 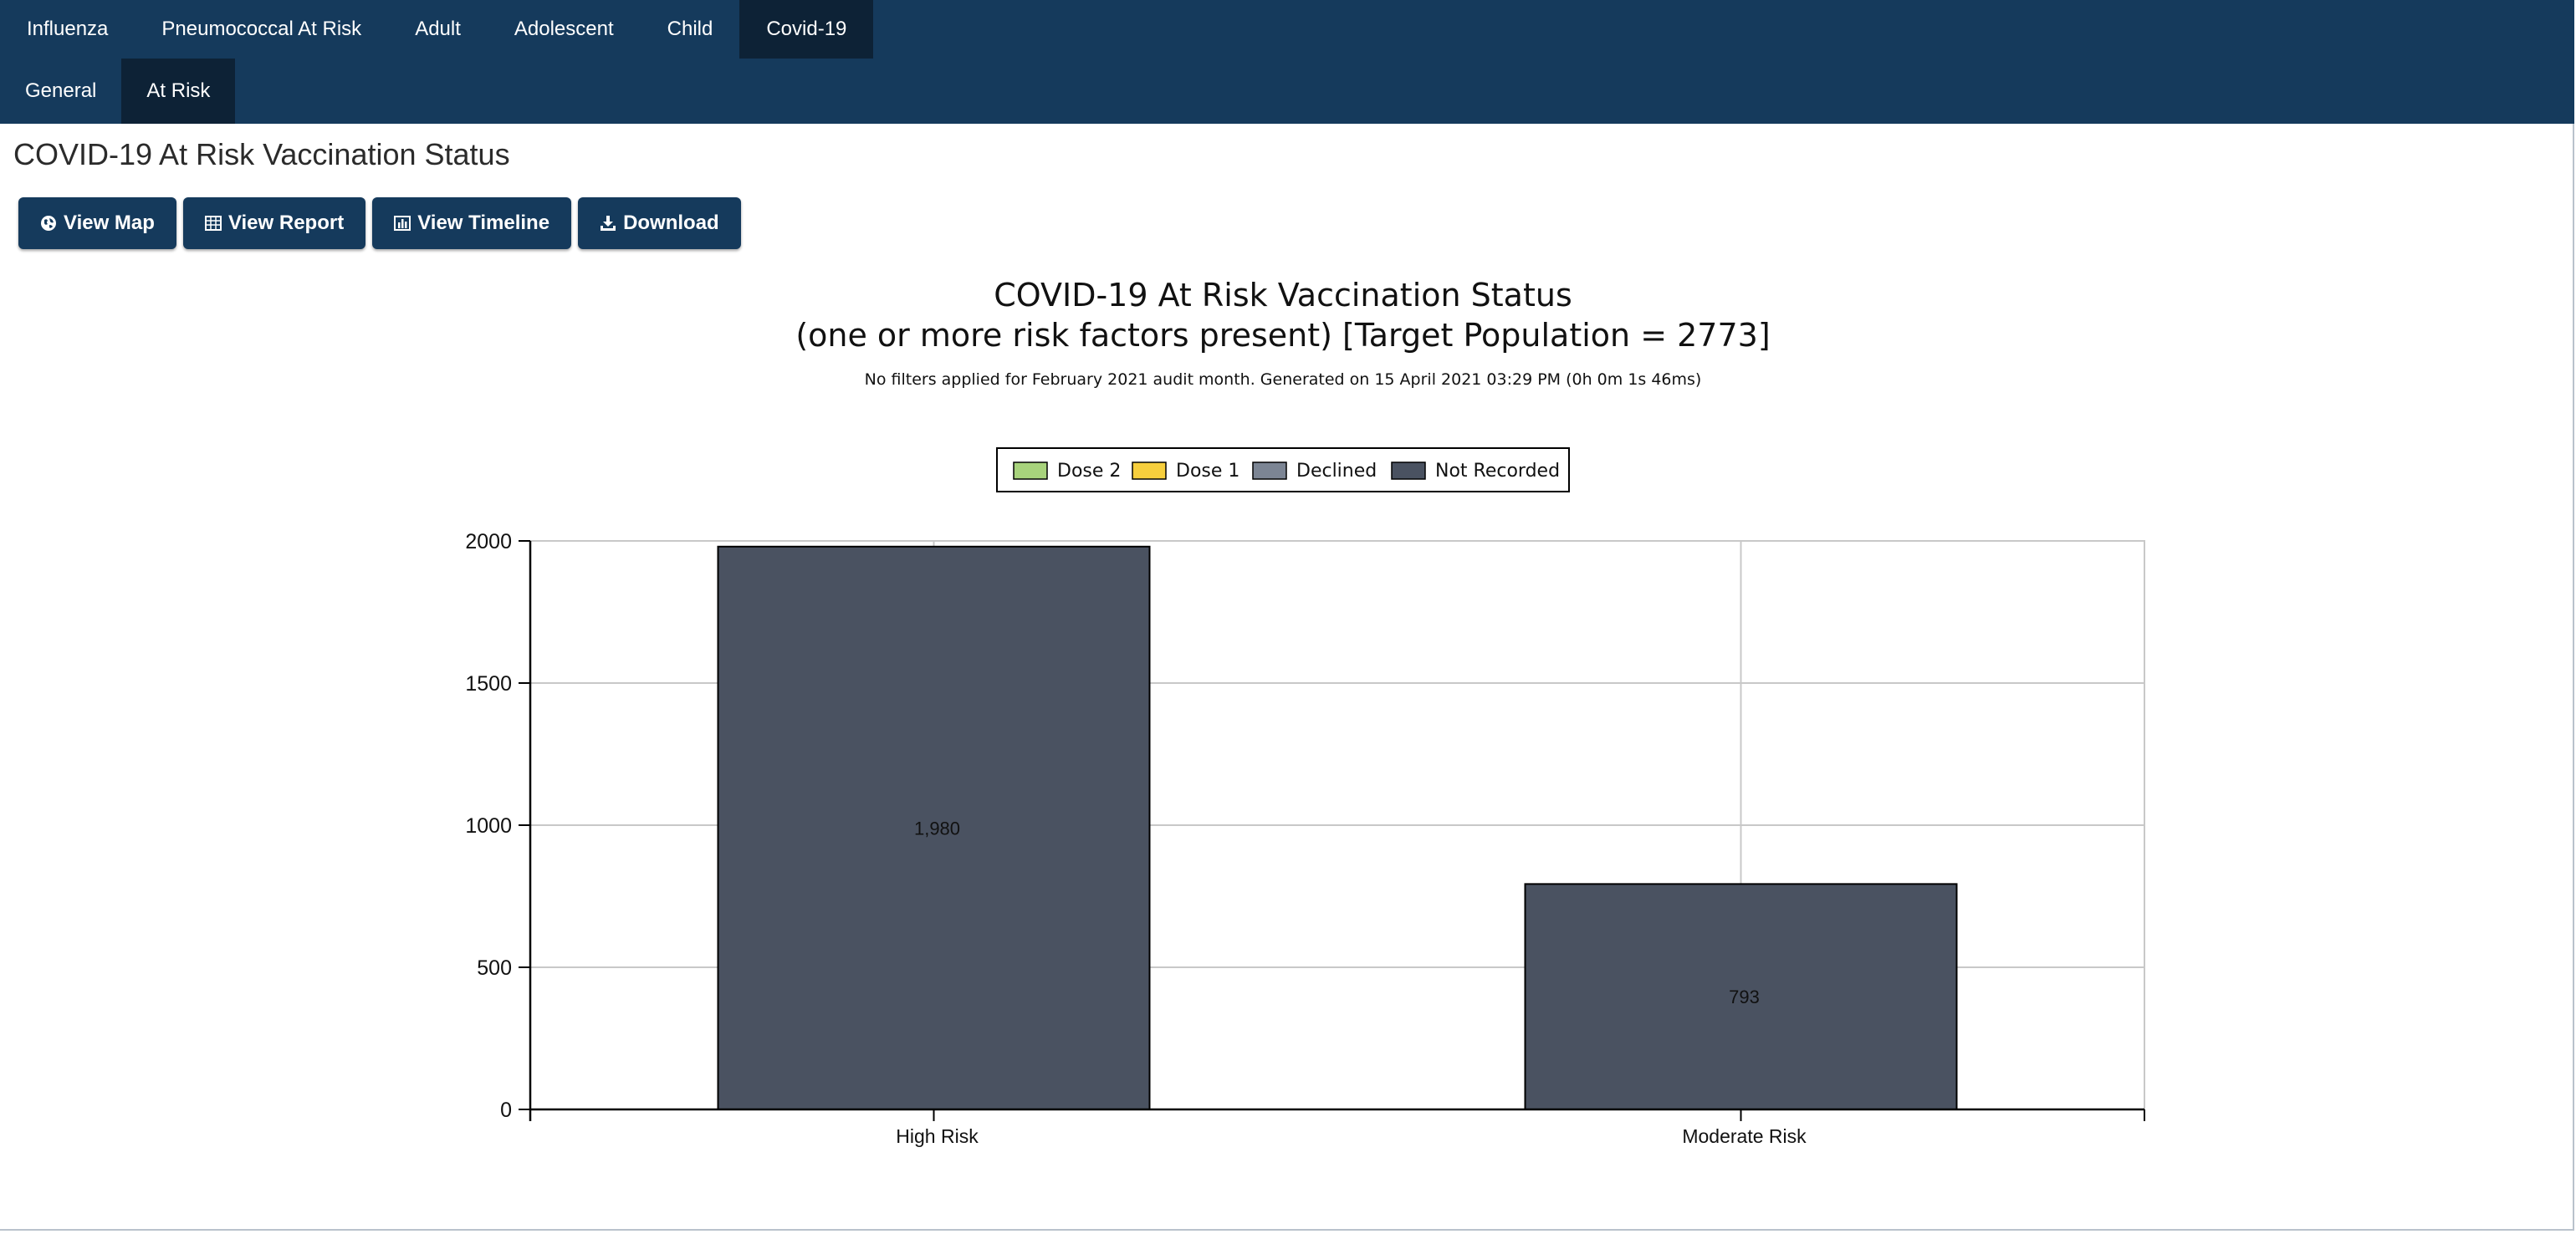 I want to click on legend-swatch-not-recorded, so click(x=1408, y=471).